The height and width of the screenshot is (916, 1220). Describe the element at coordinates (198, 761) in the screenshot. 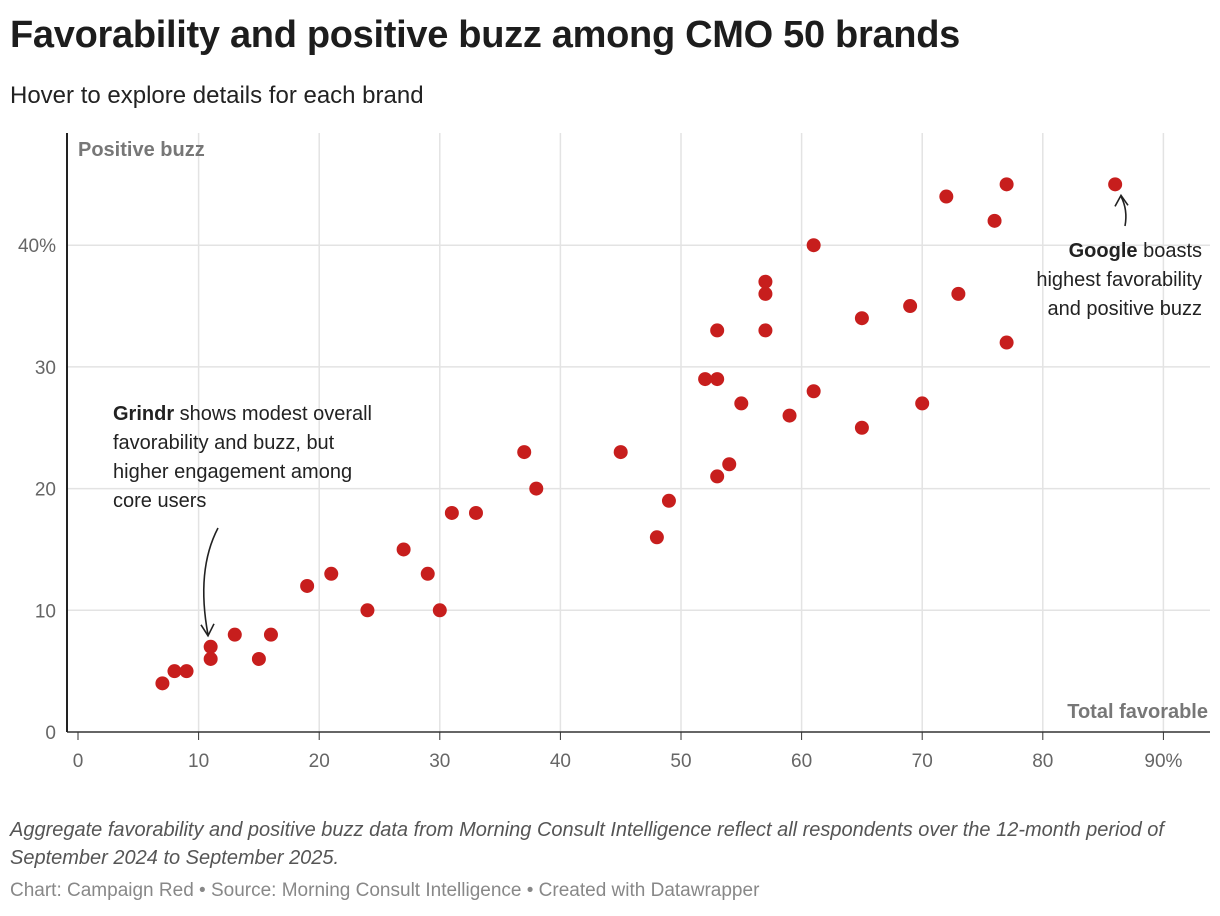

I see `x-tick-label: 10` at that location.